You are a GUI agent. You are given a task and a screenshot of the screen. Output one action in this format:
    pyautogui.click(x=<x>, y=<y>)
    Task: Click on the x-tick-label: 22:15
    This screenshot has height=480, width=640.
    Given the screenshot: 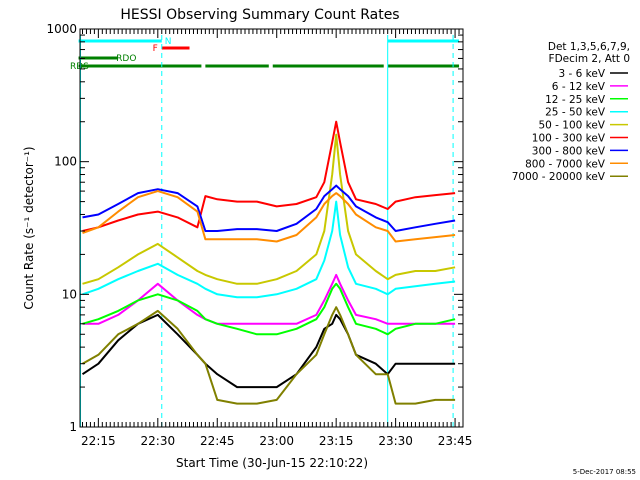 What is the action you would take?
    pyautogui.click(x=98, y=441)
    